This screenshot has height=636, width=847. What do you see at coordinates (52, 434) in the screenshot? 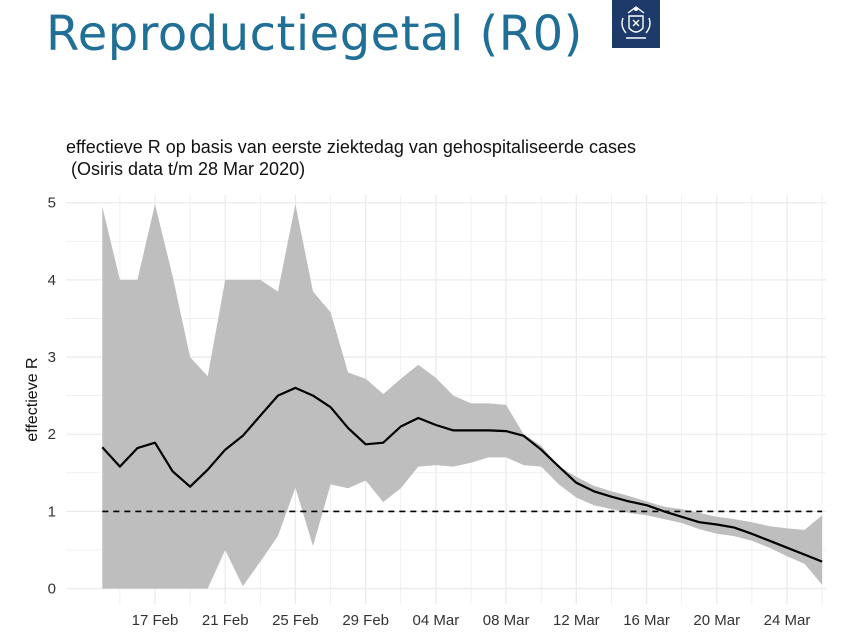
I see `y-tick-label: 2` at bounding box center [52, 434].